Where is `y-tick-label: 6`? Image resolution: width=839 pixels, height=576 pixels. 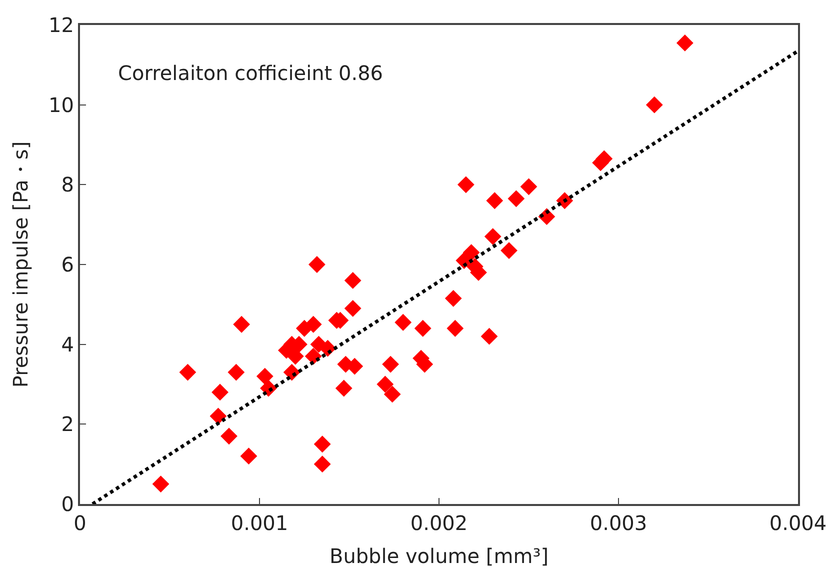
y-tick-label: 6 is located at coordinates (67, 264).